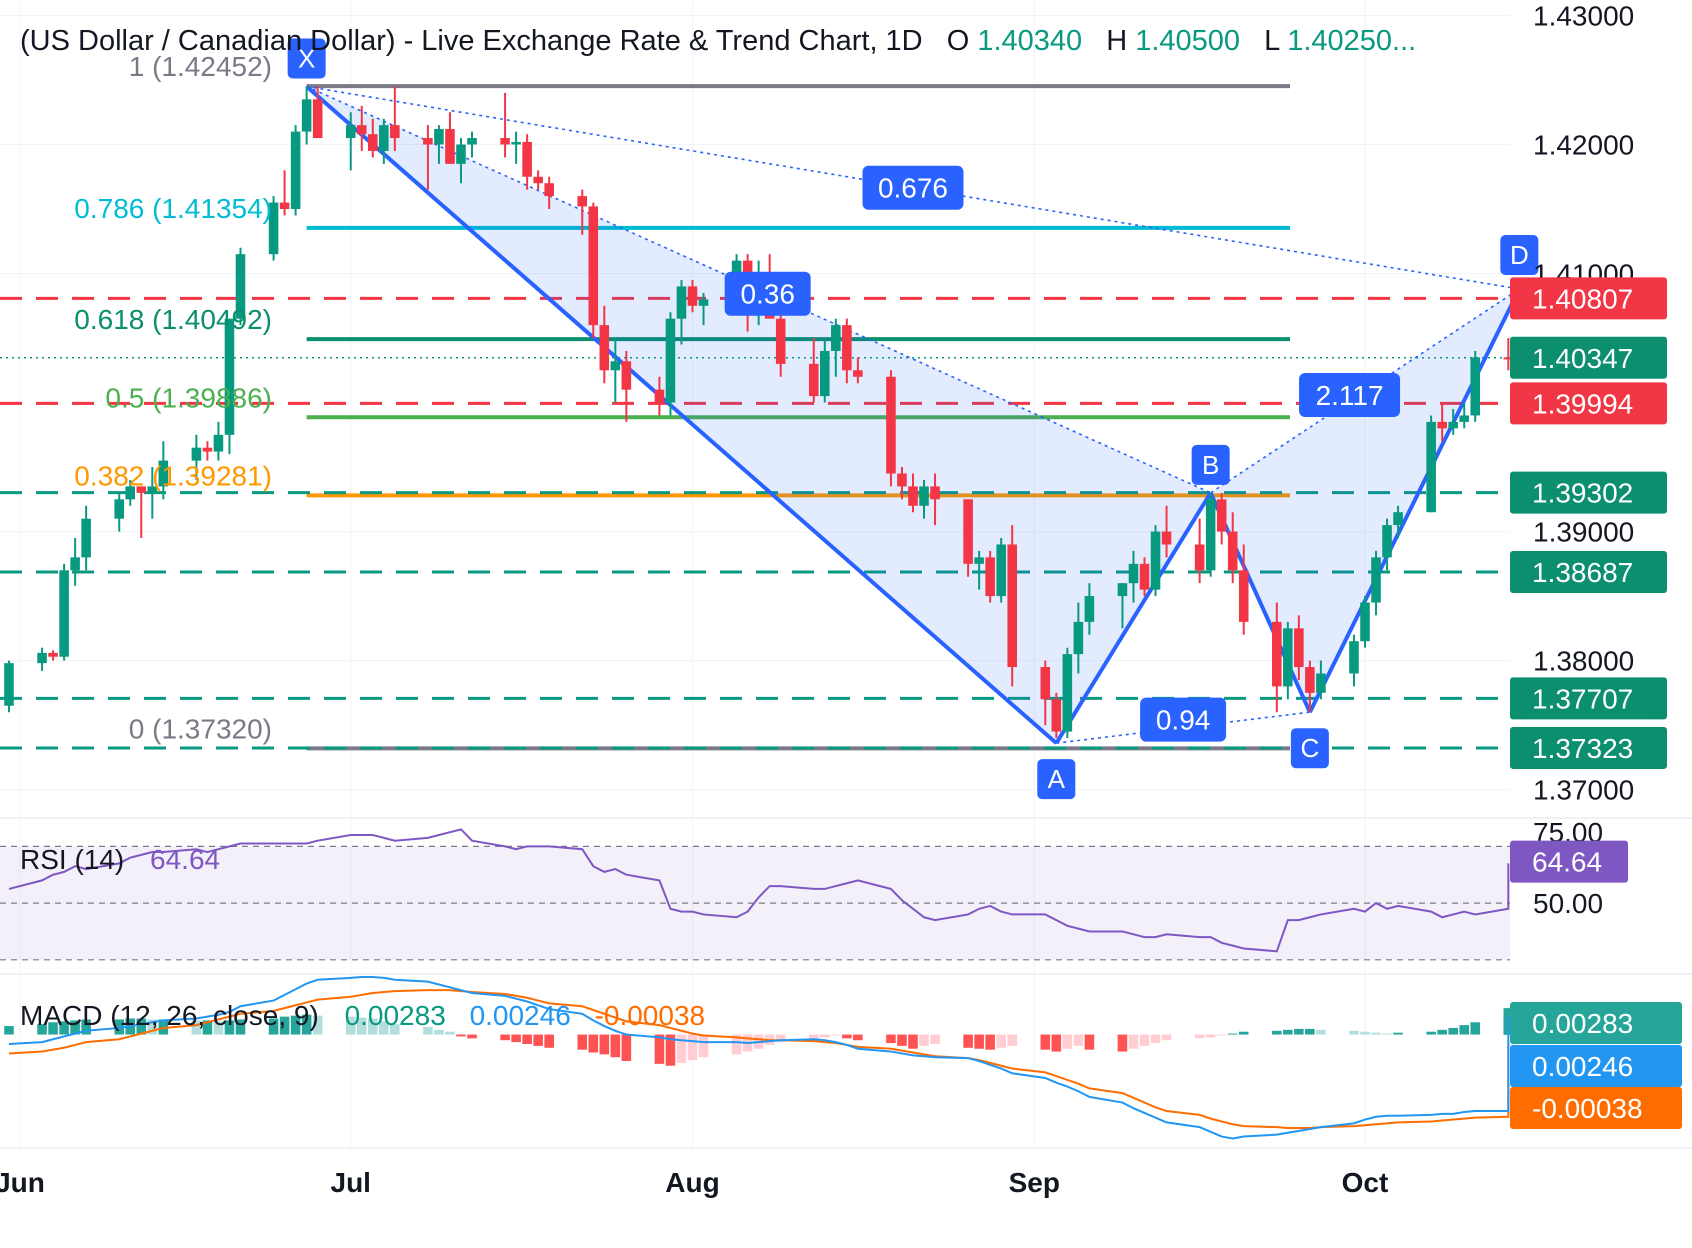  What do you see at coordinates (173, 208) in the screenshot?
I see `fib-label-0.786: 0.786 (1.41354)` at bounding box center [173, 208].